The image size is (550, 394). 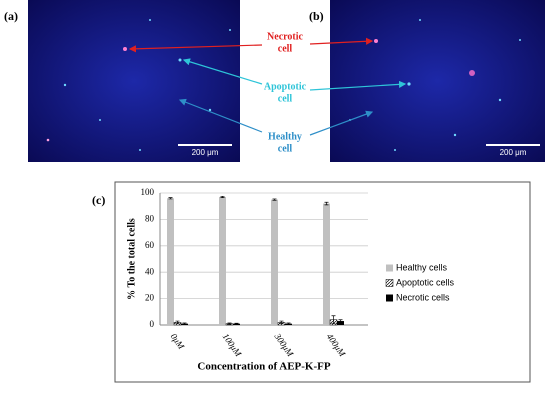 I want to click on y-tick-label: 0, so click(x=152, y=324).